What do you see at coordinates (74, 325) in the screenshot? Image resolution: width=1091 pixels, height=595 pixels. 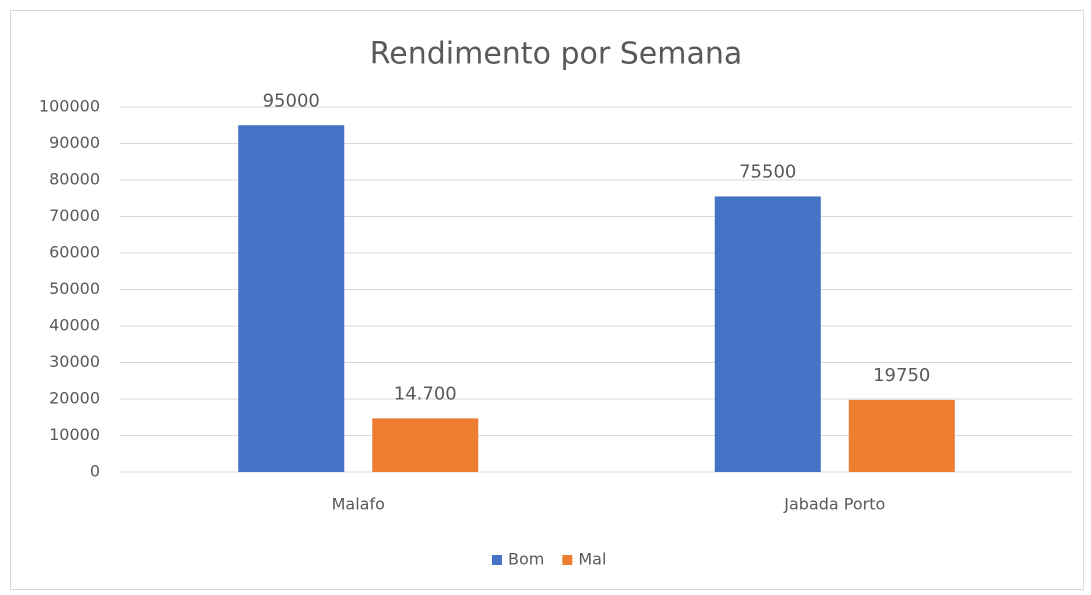 I see `y-tick-label: 40000` at bounding box center [74, 325].